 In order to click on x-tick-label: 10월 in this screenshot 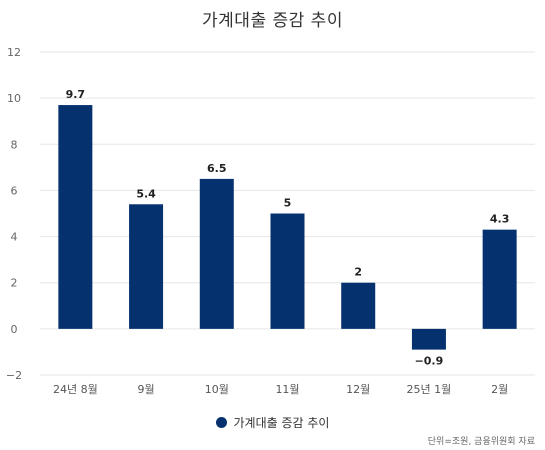, I will do `click(217, 389)`.